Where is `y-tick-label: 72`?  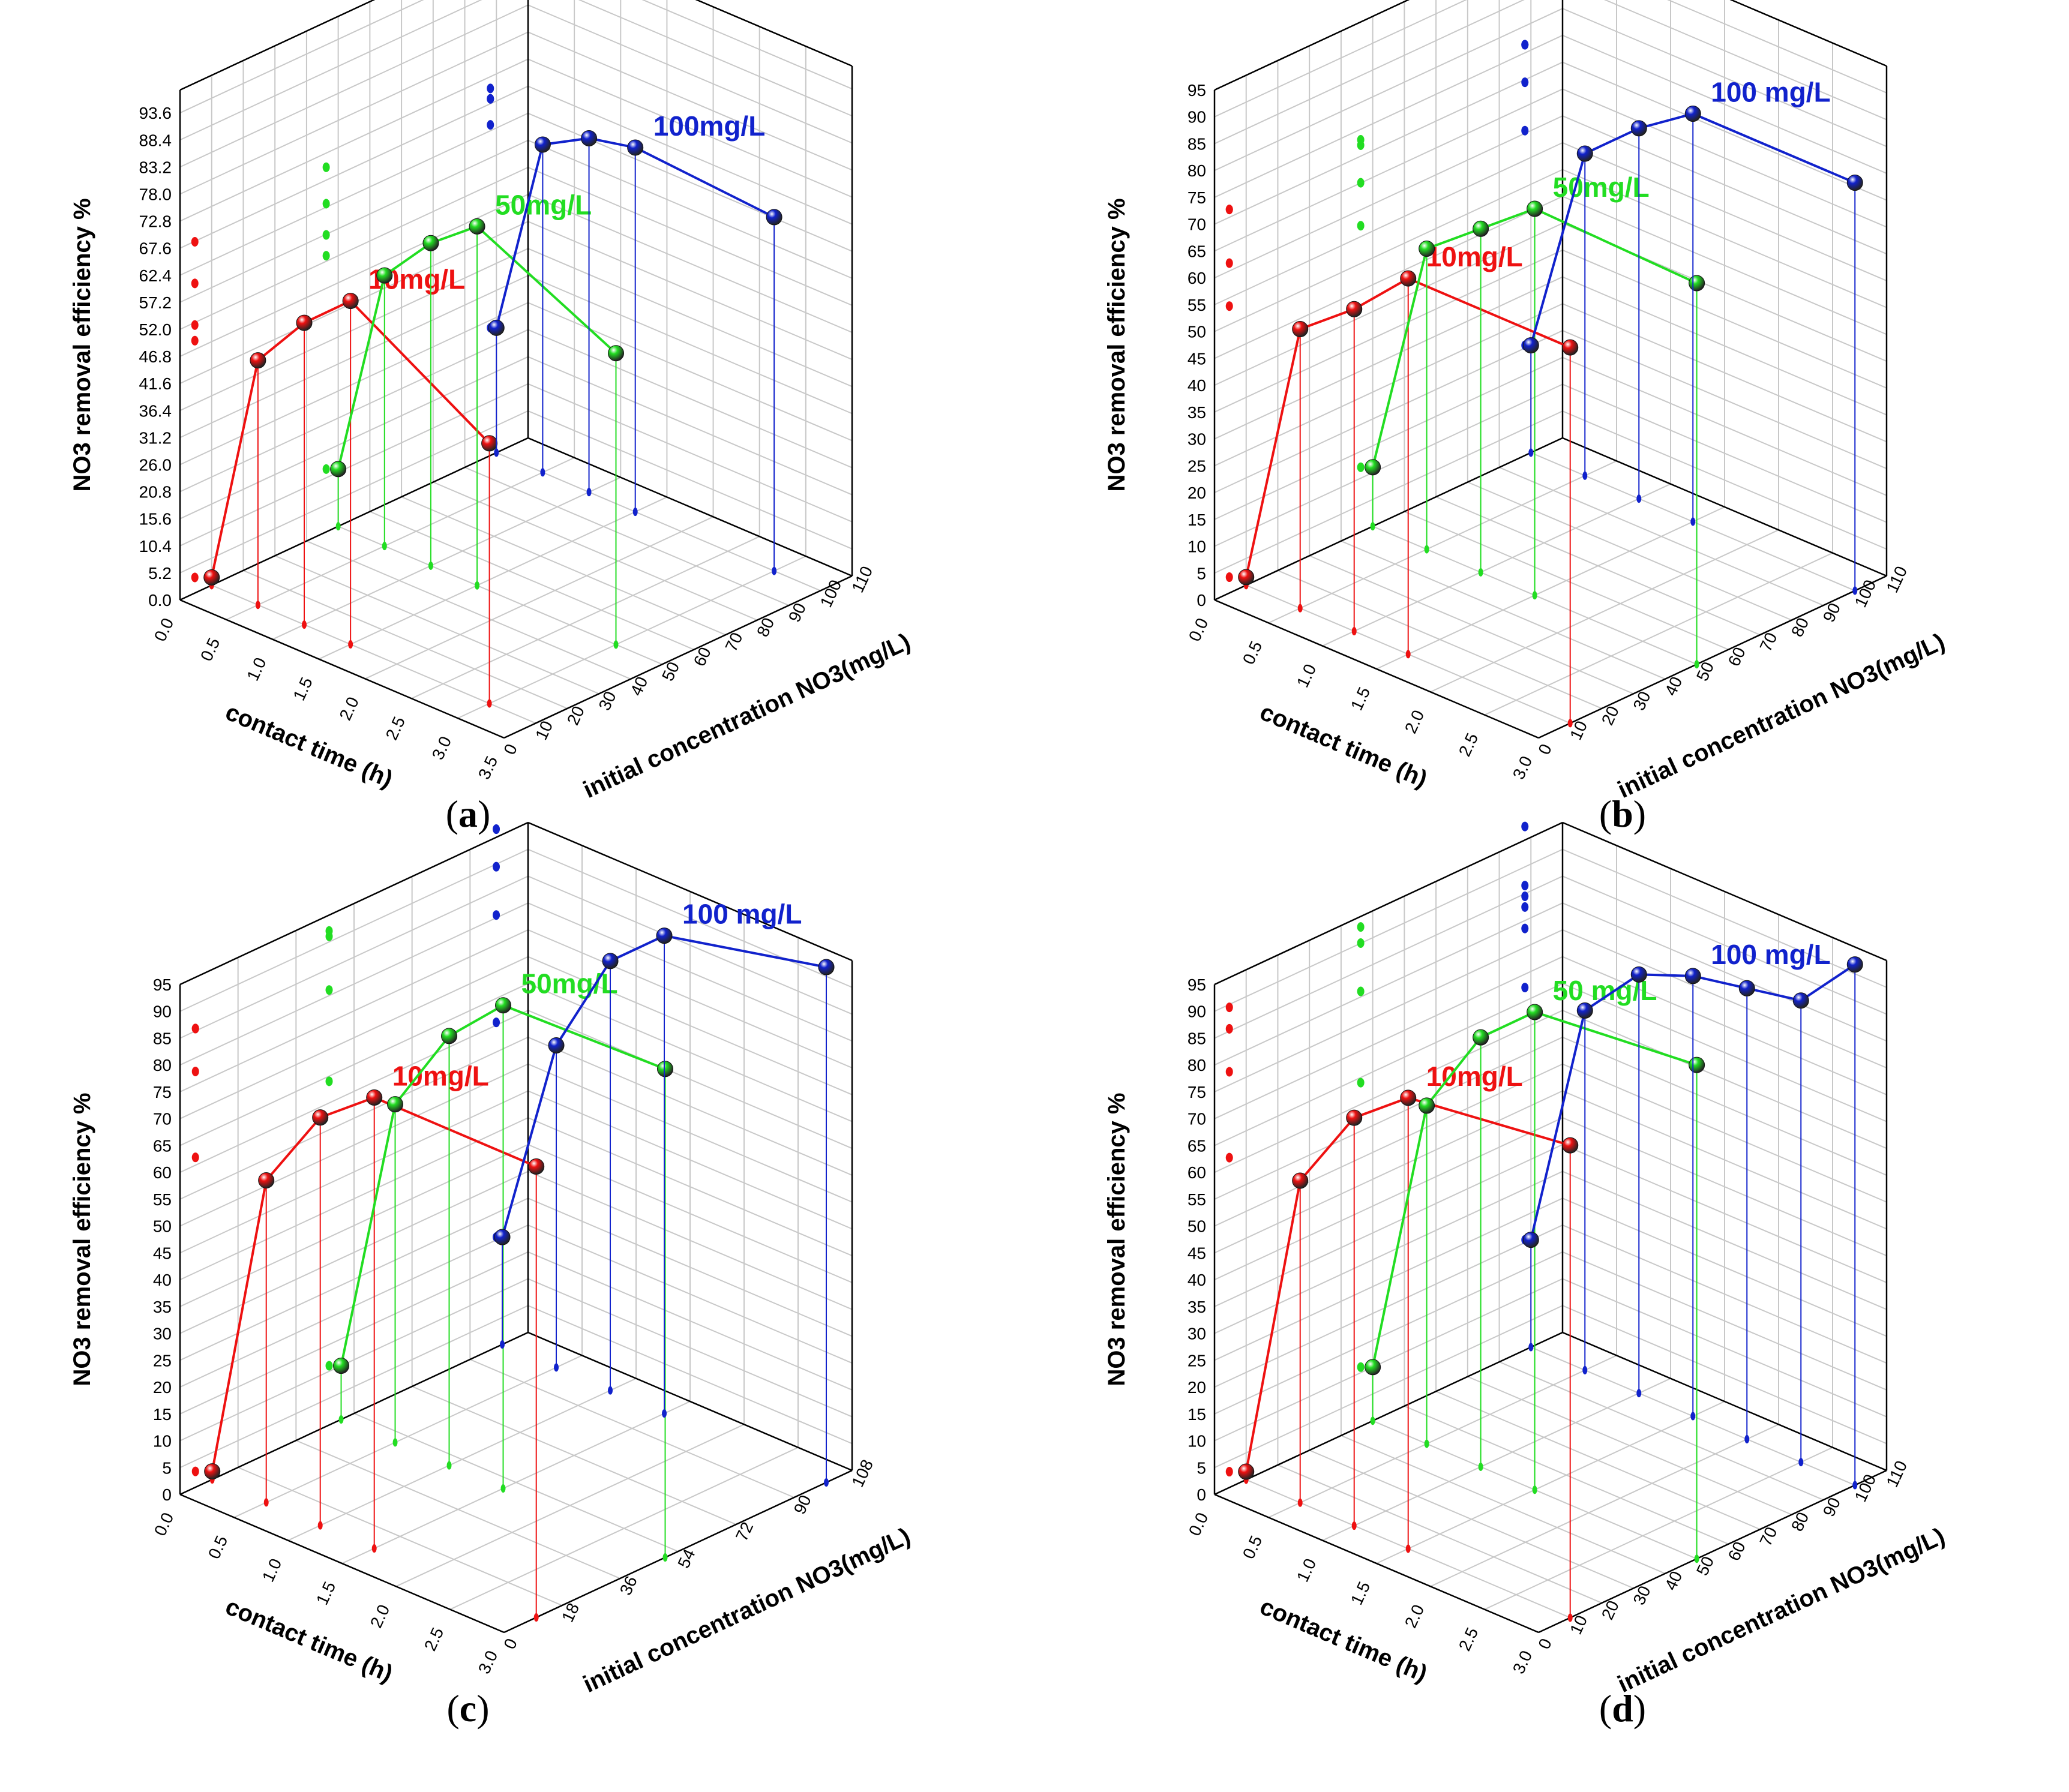
y-tick-label: 72 is located at coordinates (744, 1531).